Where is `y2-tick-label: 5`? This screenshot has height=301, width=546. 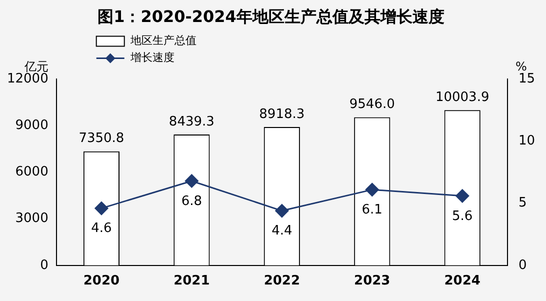 y2-tick-label: 5 is located at coordinates (522, 203).